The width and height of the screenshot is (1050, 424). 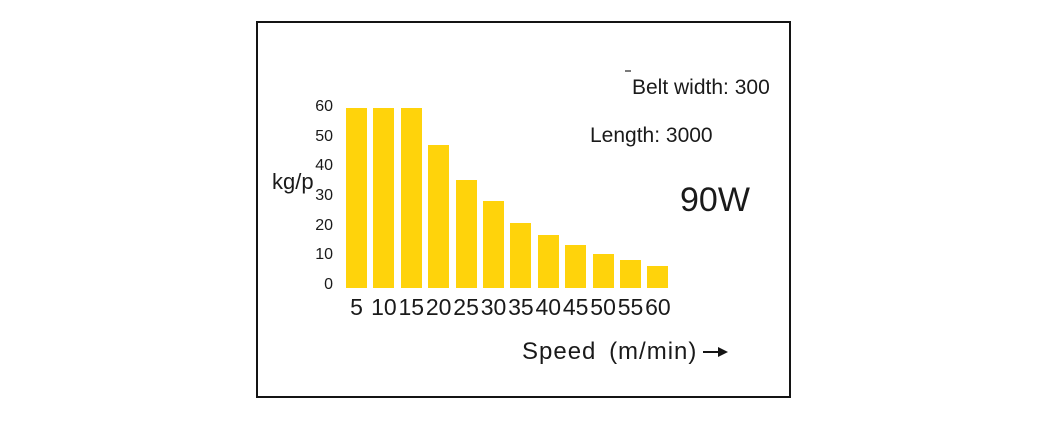 I want to click on y-axis-label: kg/p, so click(x=293, y=181).